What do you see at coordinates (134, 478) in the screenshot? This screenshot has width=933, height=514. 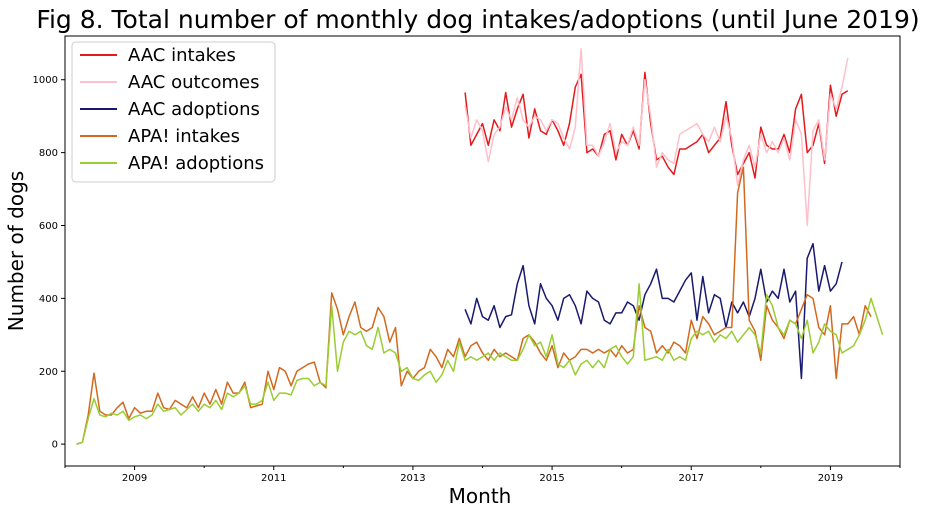 I see `x-tick-label: 2009` at bounding box center [134, 478].